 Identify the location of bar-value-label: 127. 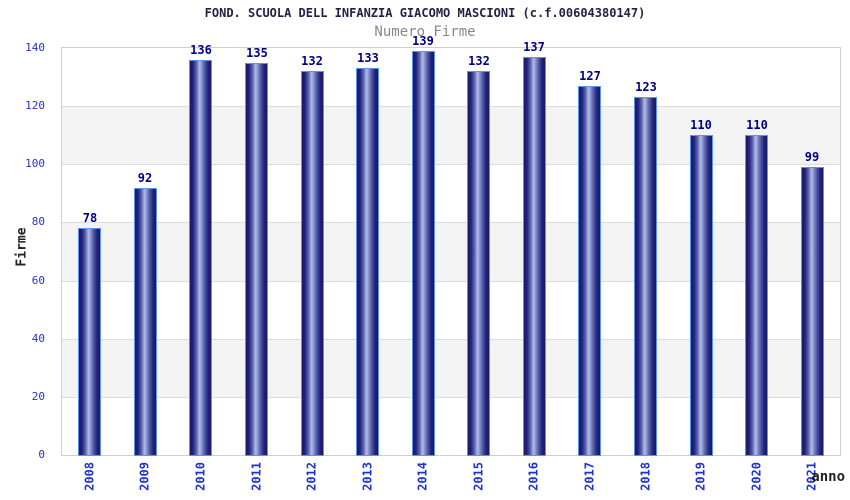
(590, 76).